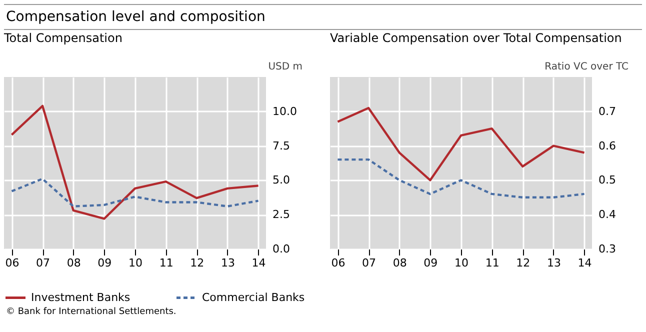  Describe the element at coordinates (607, 180) in the screenshot. I see `y-tick-label: 0.5` at that location.